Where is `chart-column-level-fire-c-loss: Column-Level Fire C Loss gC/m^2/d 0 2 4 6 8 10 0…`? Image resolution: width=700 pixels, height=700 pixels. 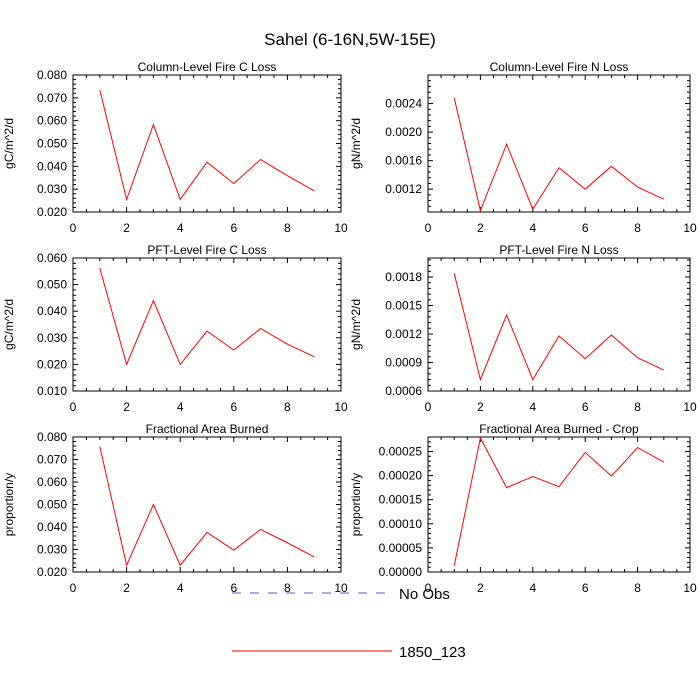
chart-column-level-fire-c-loss: Column-Level Fire C Loss gC/m^2/d 0 2 4 6 8 10 0… is located at coordinates (175, 147).